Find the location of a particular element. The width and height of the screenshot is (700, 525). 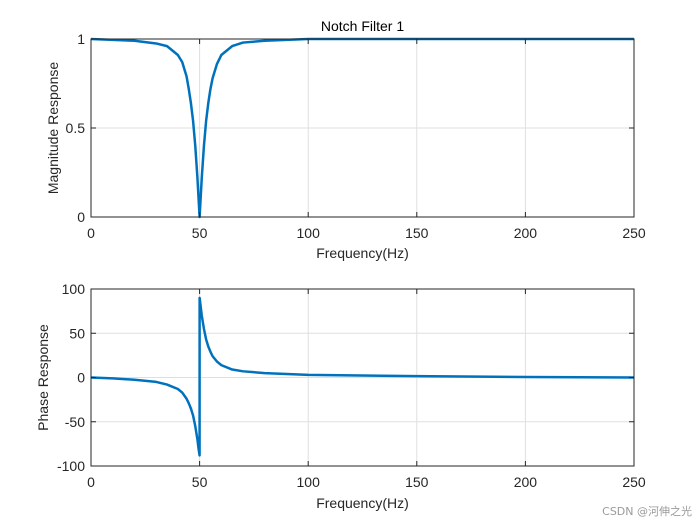

y-tick-label: 50 is located at coordinates (77, 333).